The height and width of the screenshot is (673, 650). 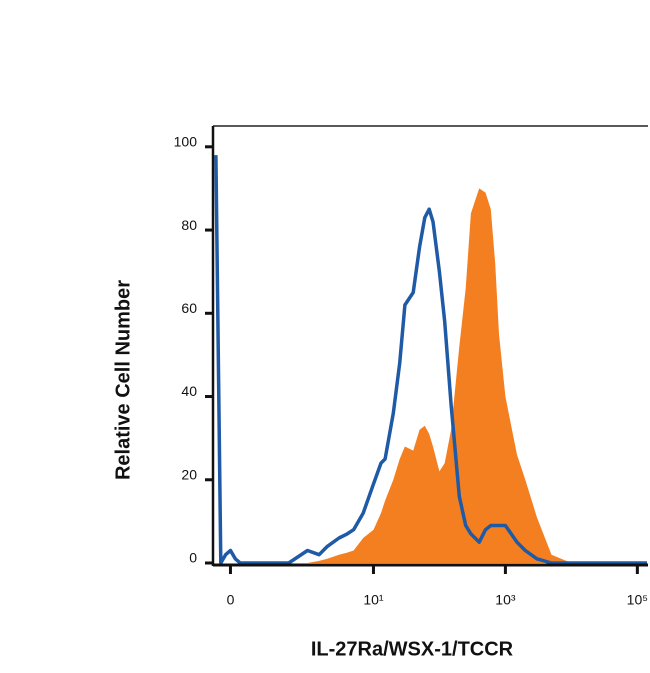 What do you see at coordinates (373, 600) in the screenshot?
I see `x-tick-label: 10¹` at bounding box center [373, 600].